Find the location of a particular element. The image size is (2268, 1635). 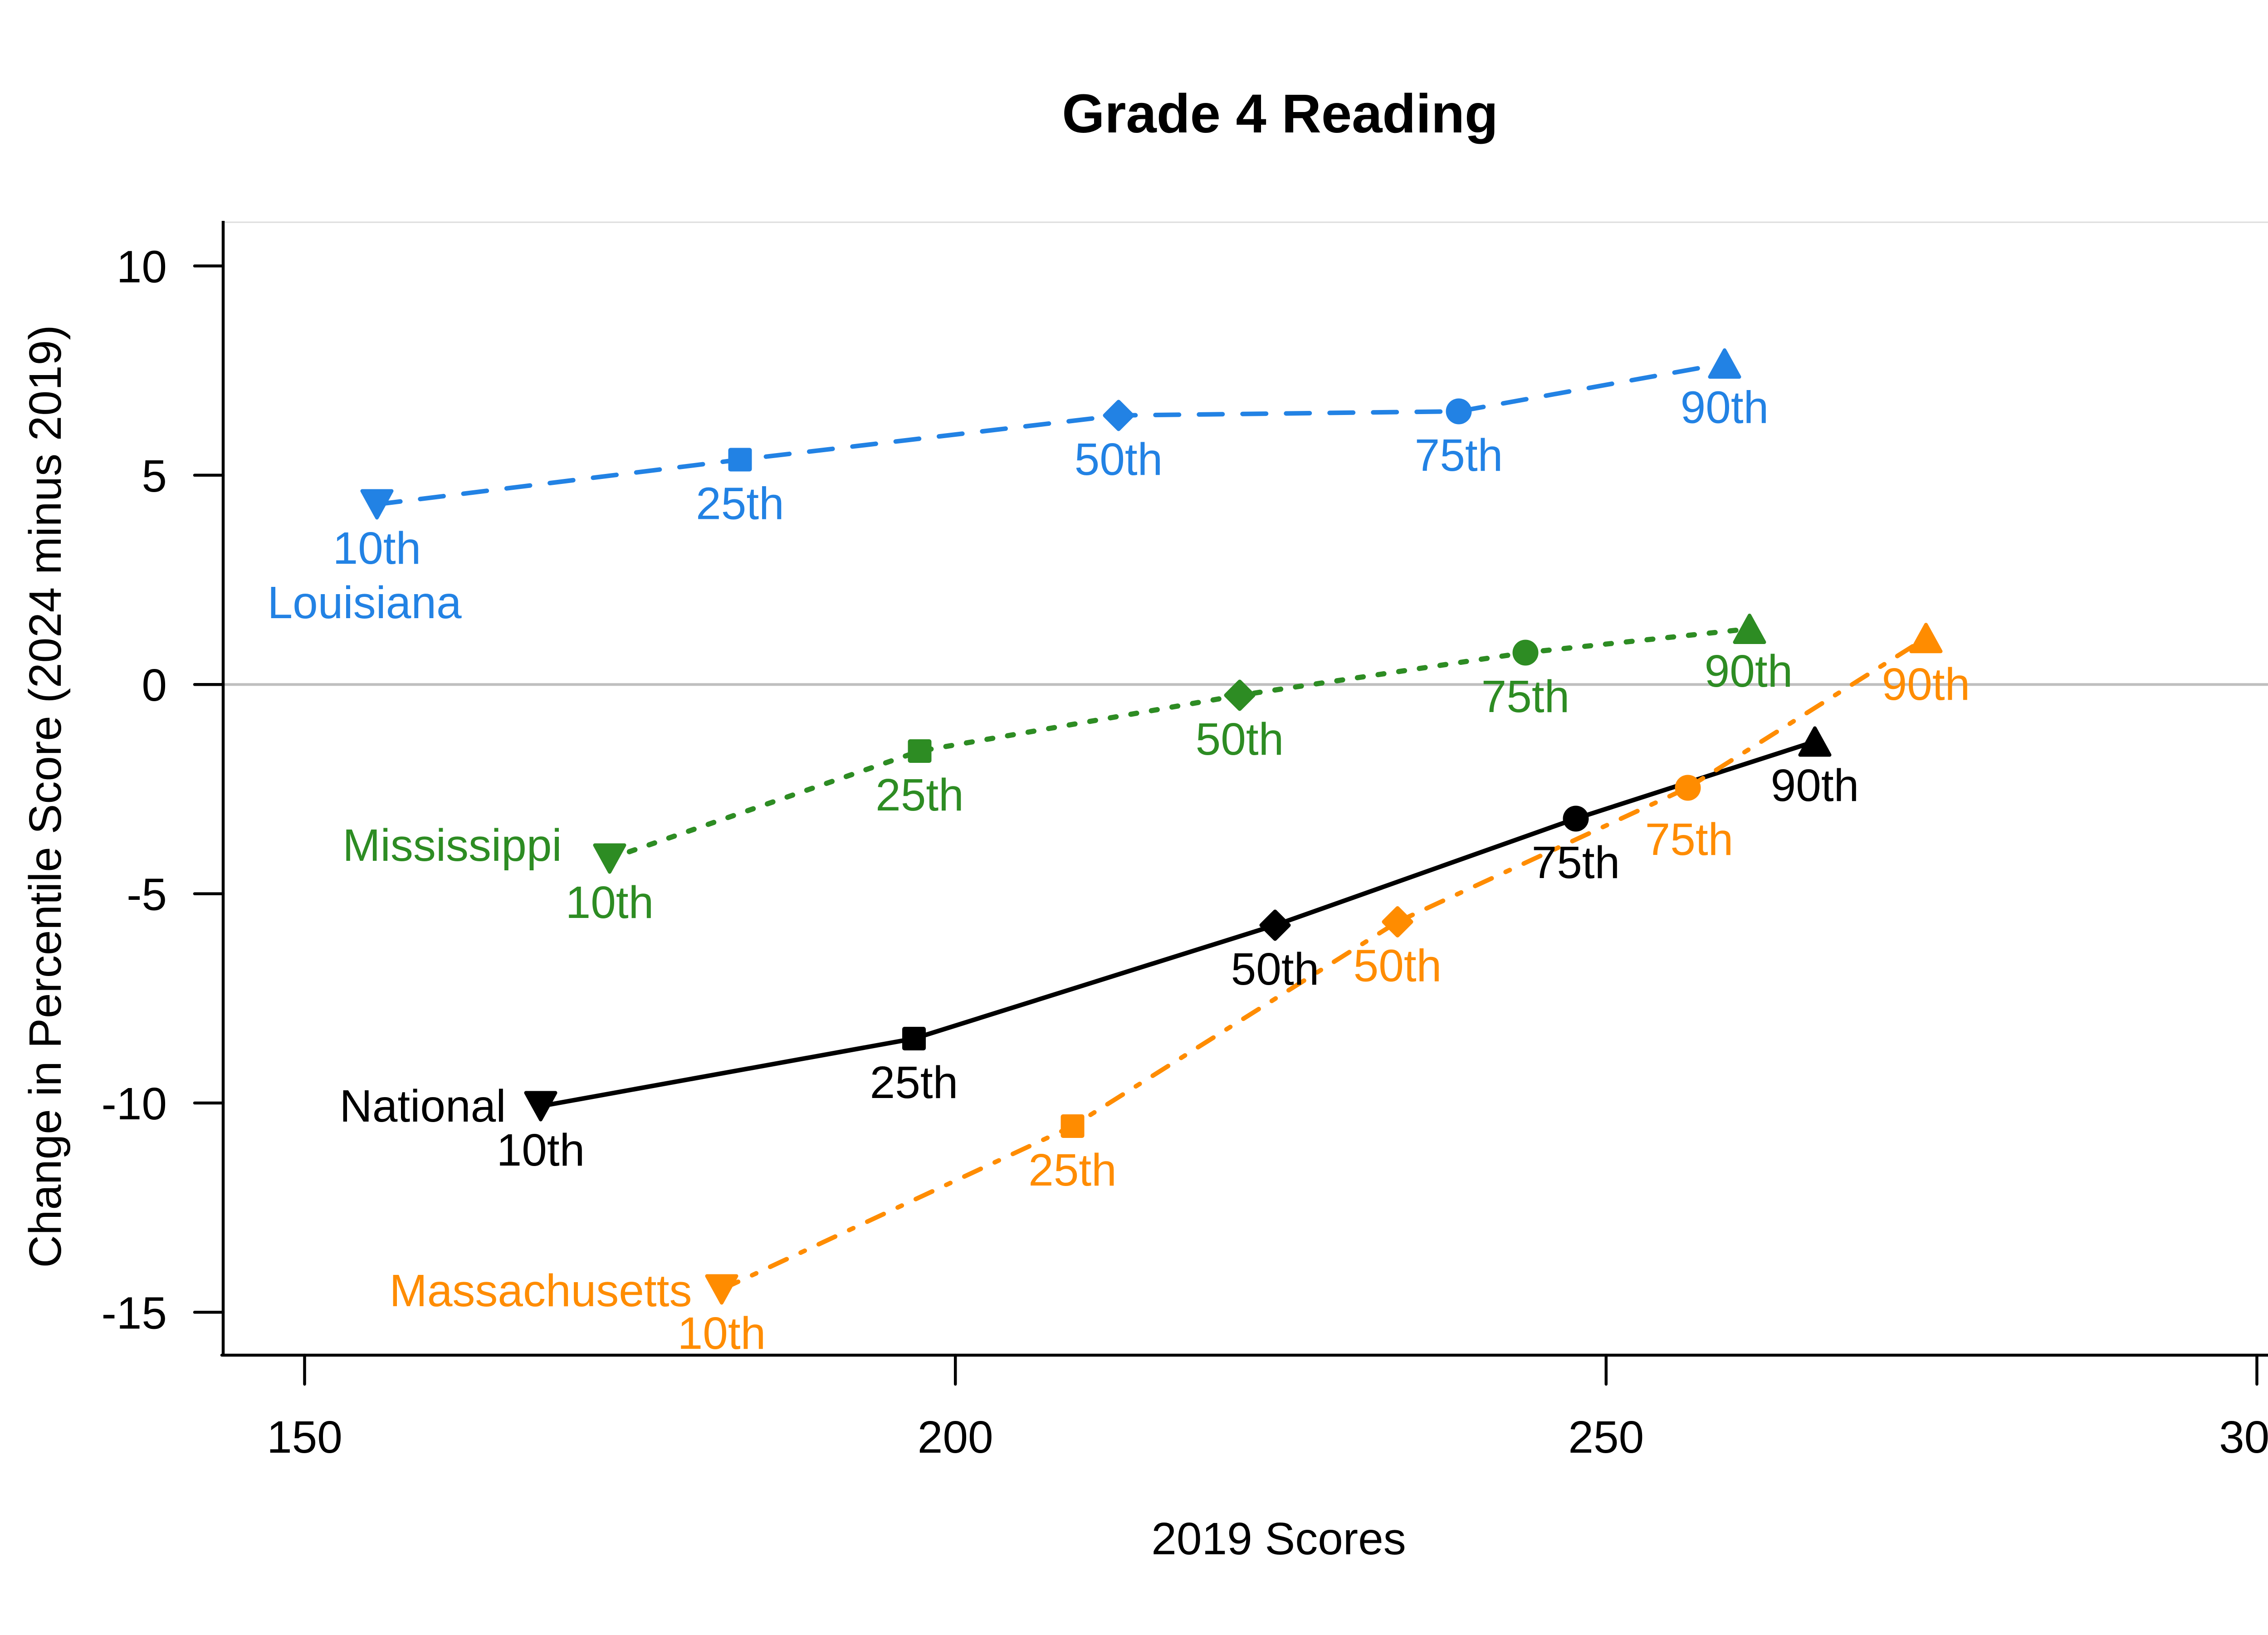

svg-text: National is located at coordinates (423, 1106).